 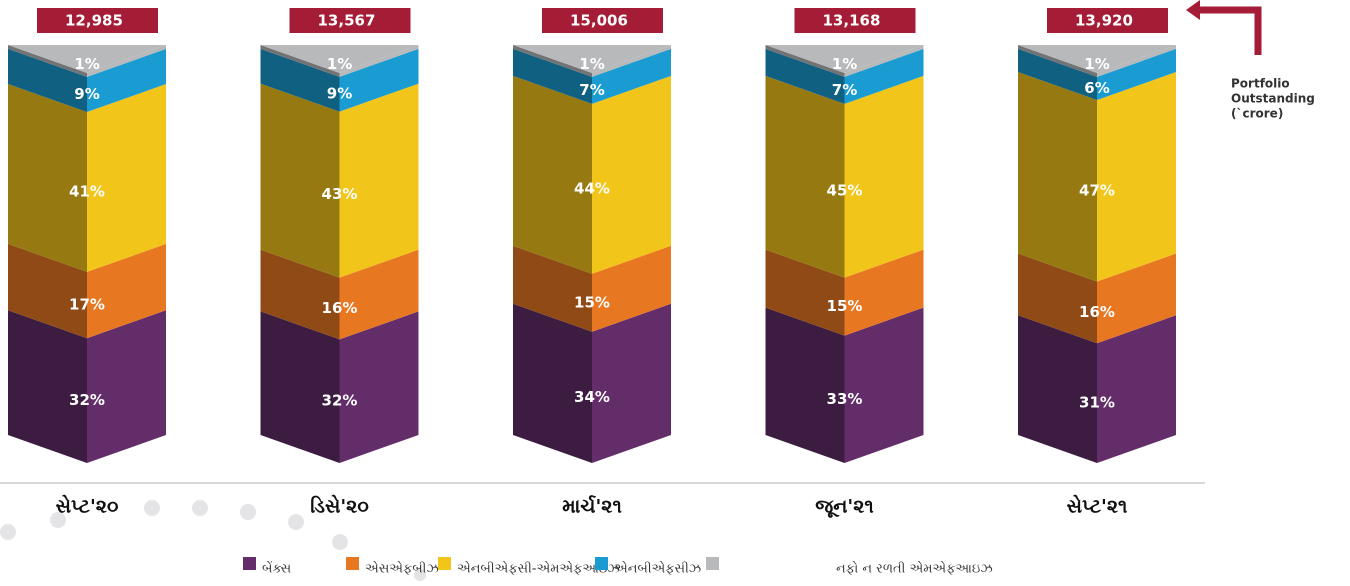 What do you see at coordinates (339, 505) in the screenshot?
I see `category-label: ડિસે'૨૦` at bounding box center [339, 505].